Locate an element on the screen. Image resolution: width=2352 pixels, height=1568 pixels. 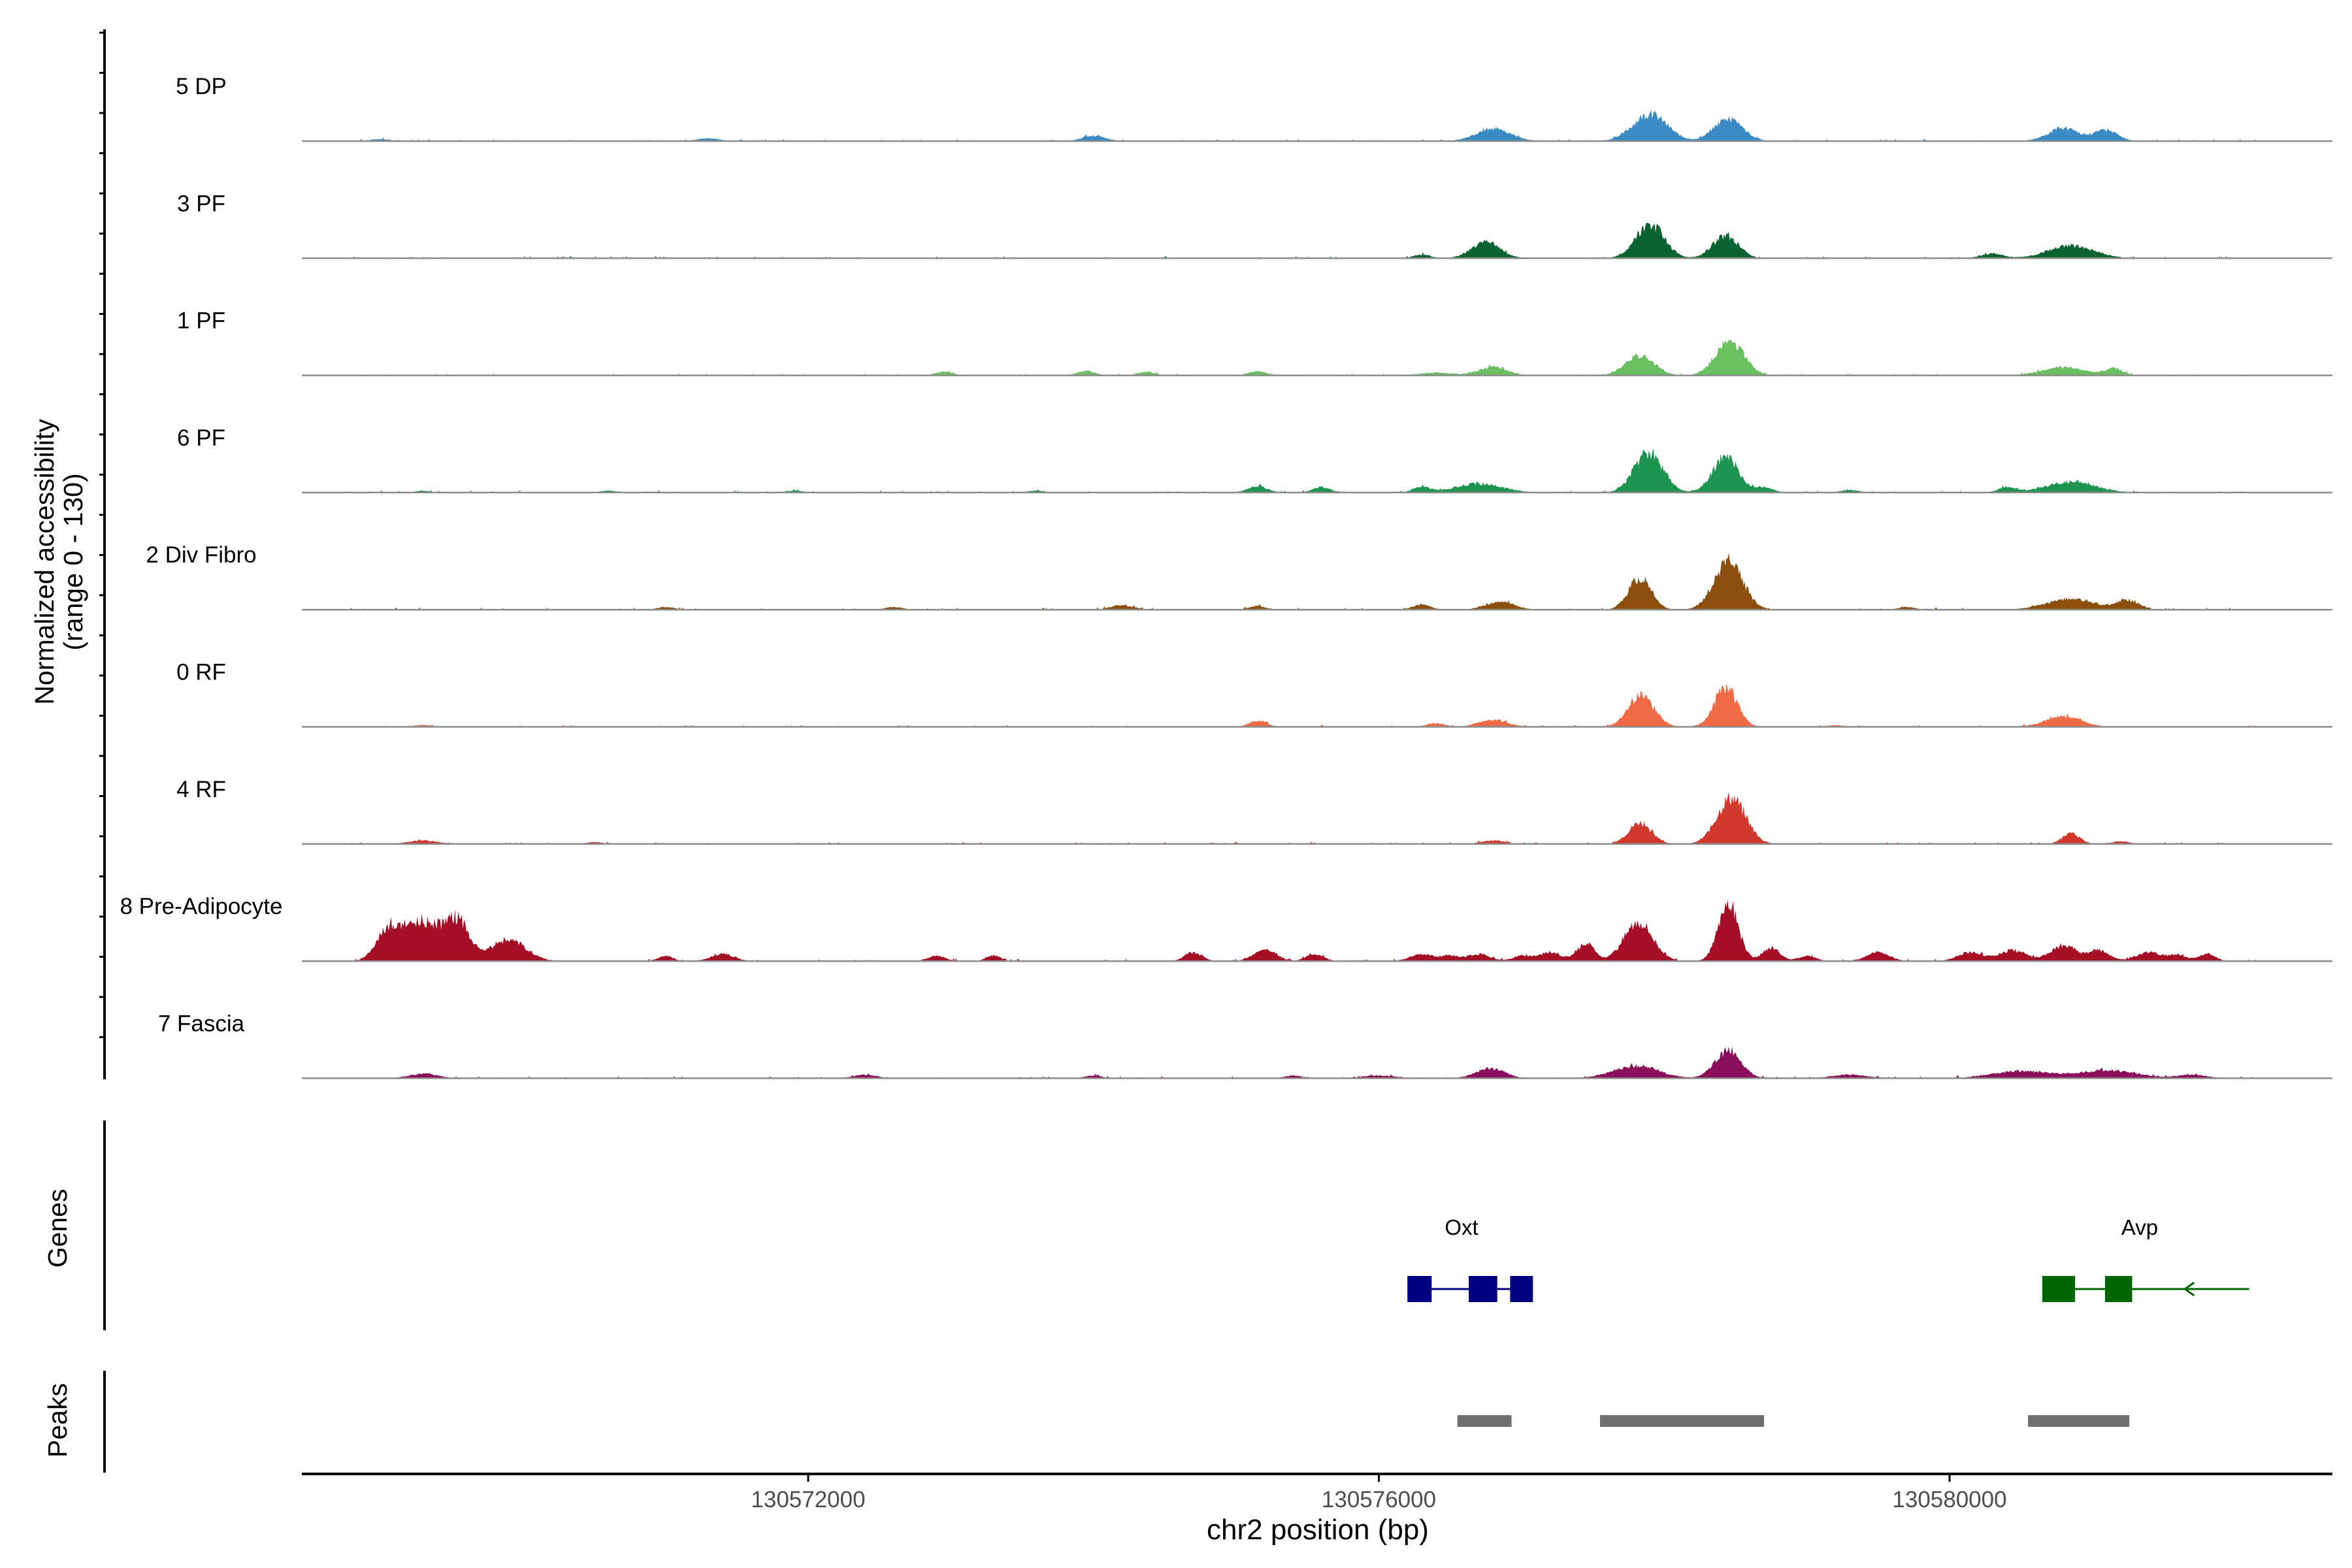
coverage-area-7-fascia is located at coordinates (1300, 1062).